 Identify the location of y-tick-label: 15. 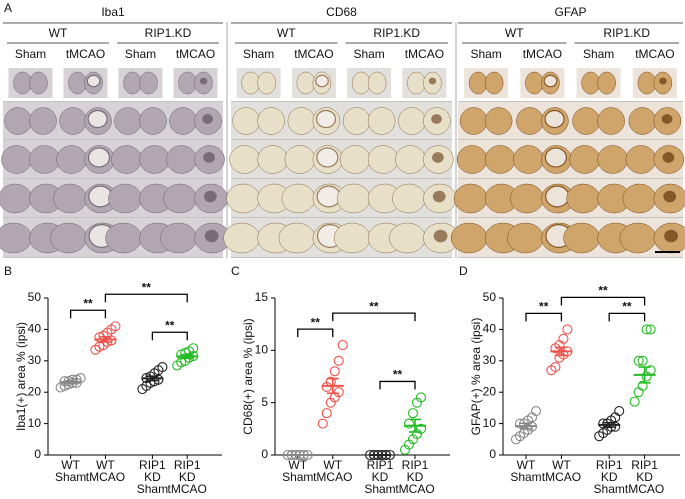
(262, 297).